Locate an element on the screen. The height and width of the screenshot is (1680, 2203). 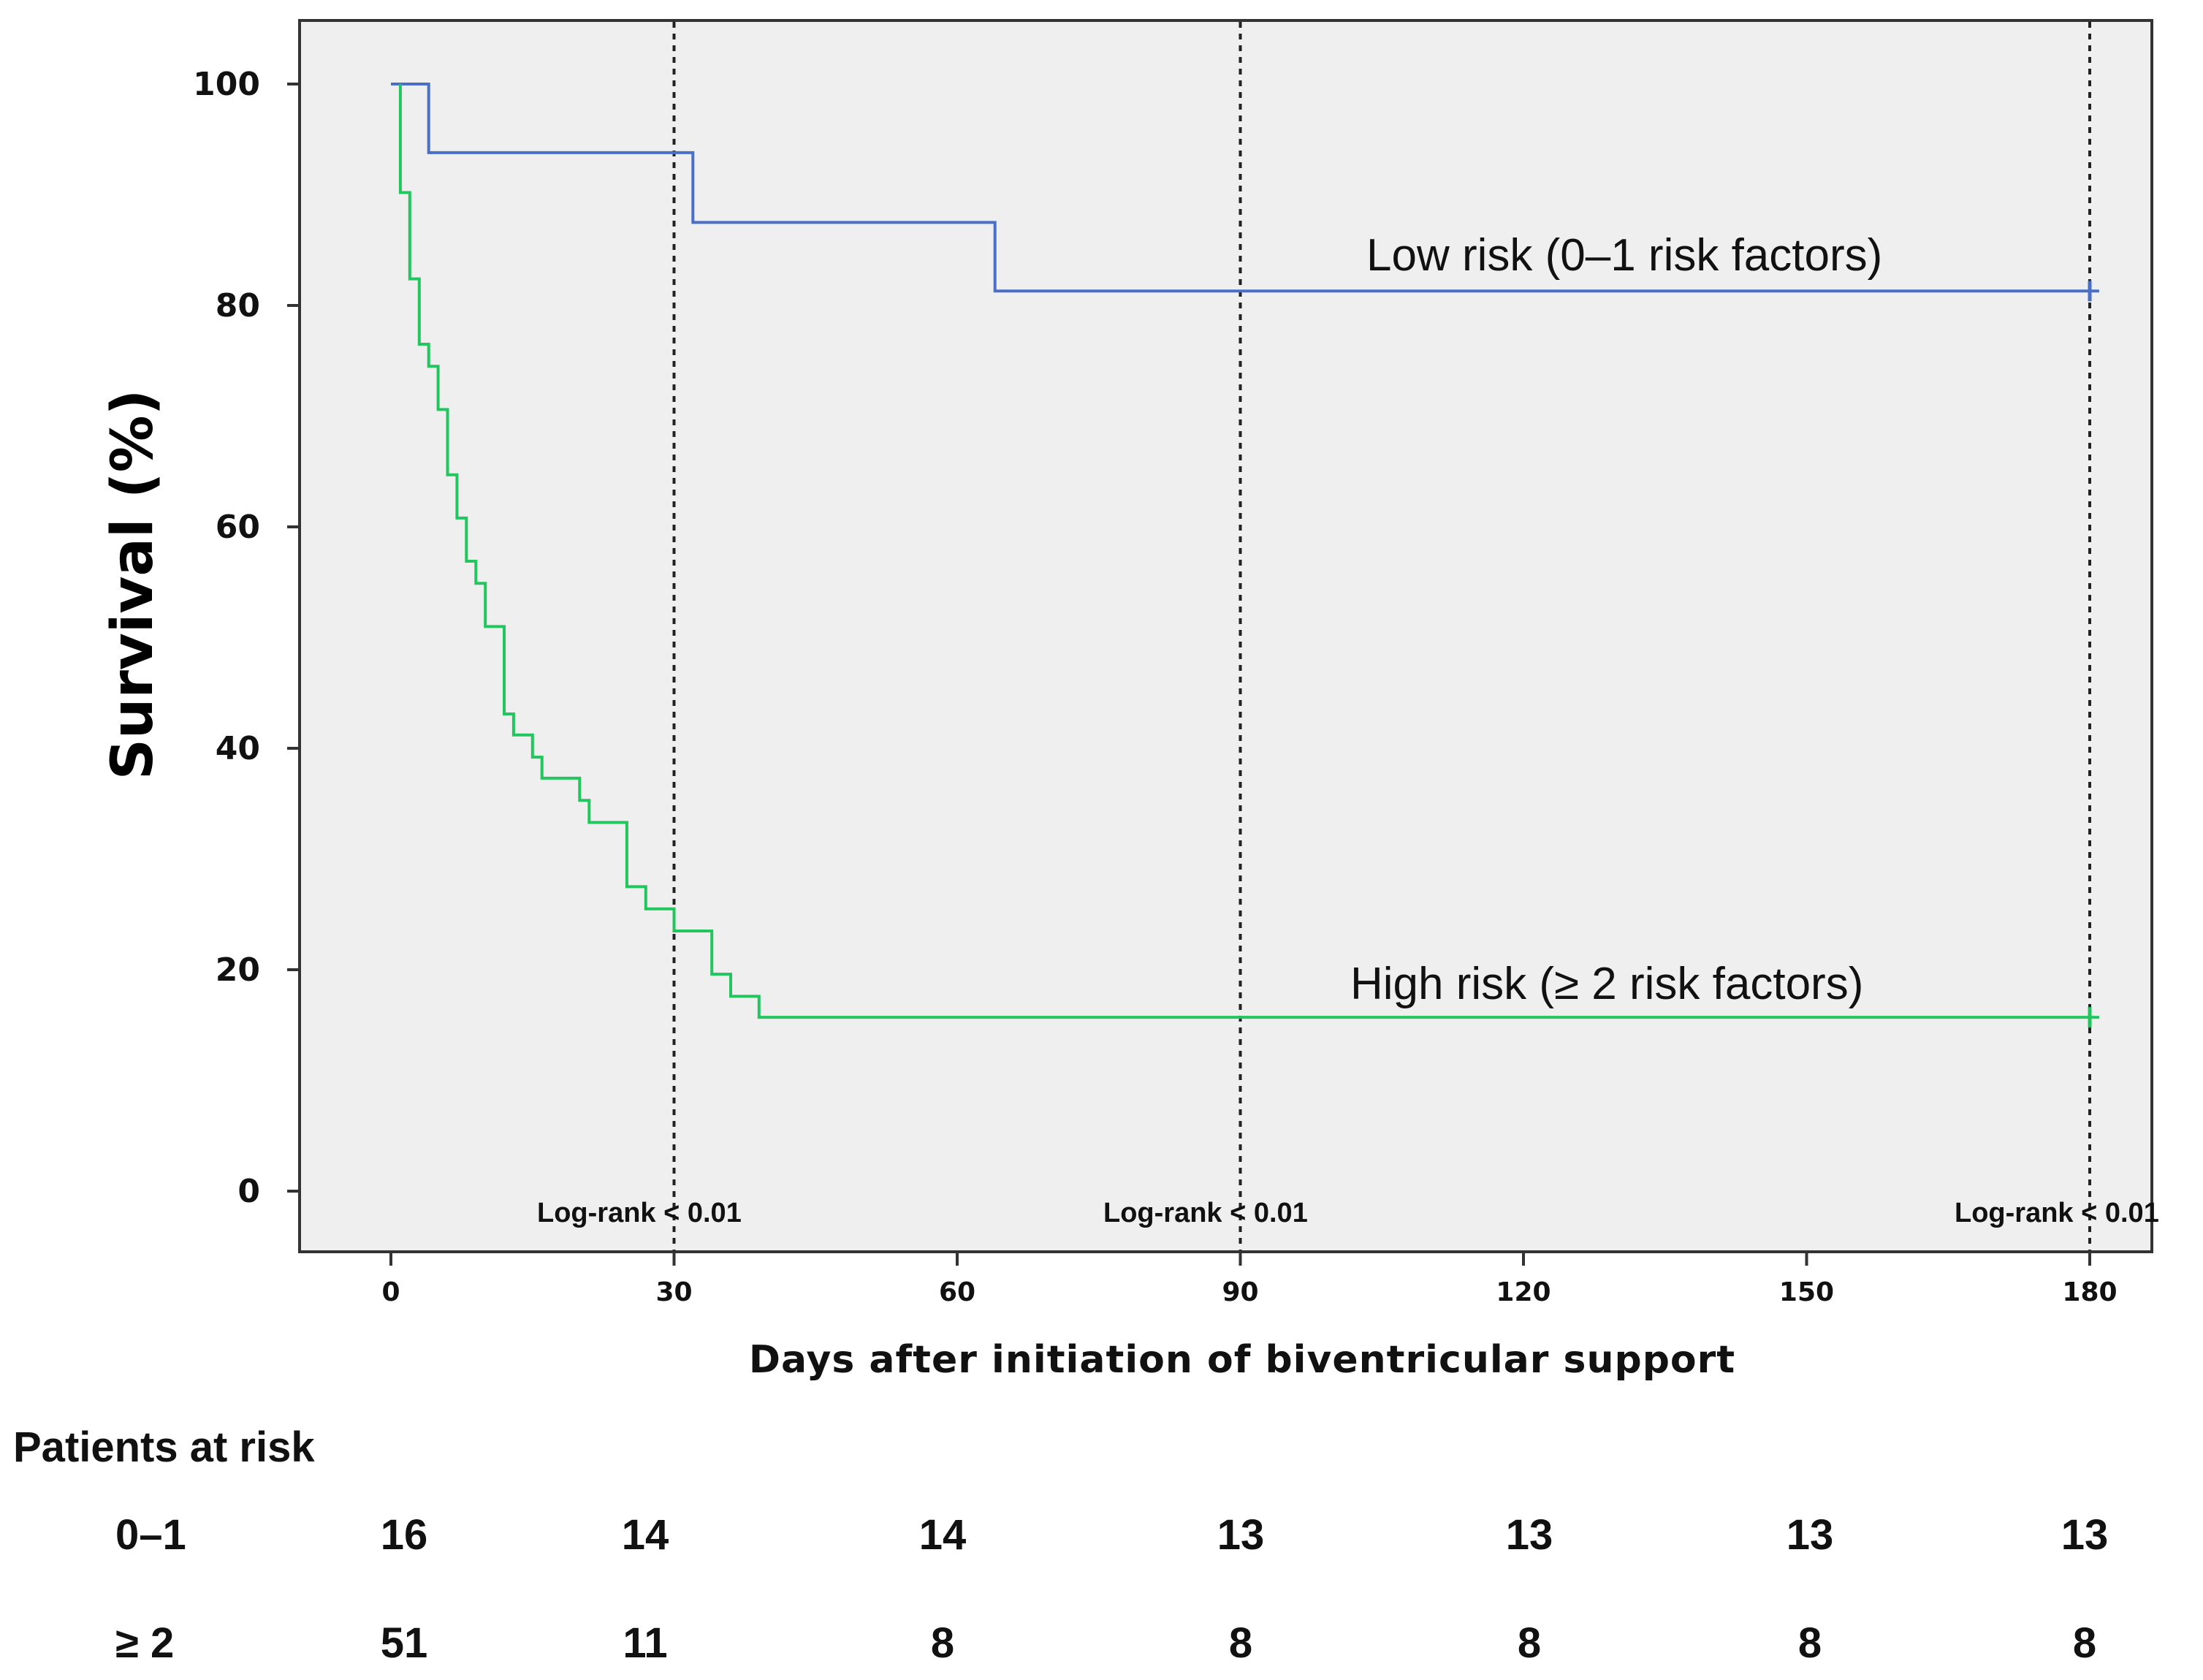
x-tick-label: 180 is located at coordinates (2089, 1292).